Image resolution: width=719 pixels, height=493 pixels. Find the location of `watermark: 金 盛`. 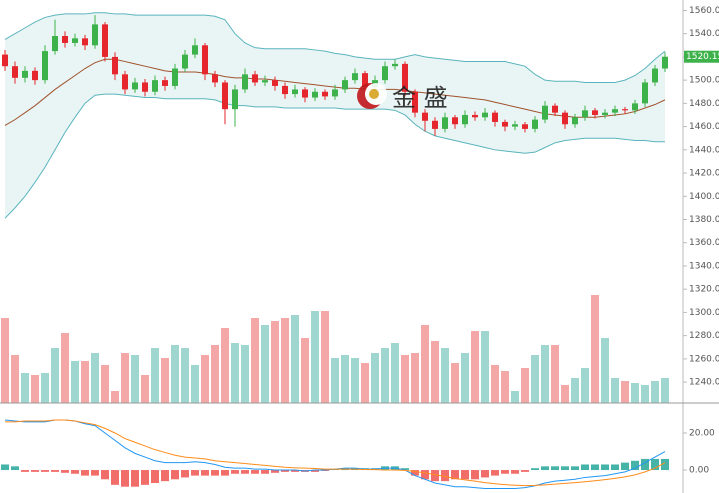

watermark: 金 盛 is located at coordinates (402, 97).